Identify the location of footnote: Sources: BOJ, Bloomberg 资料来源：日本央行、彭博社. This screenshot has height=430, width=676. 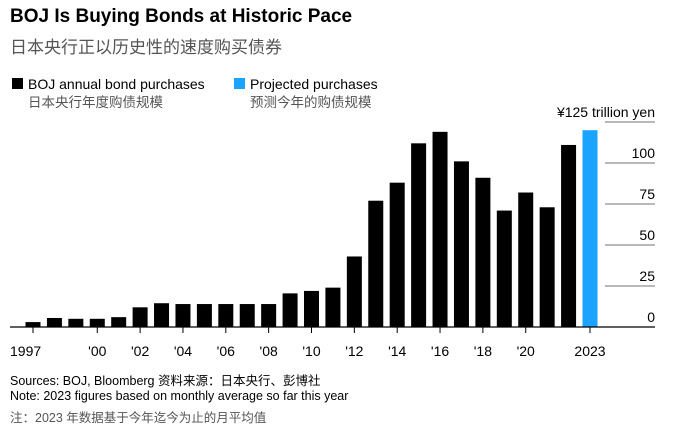
(165, 380).